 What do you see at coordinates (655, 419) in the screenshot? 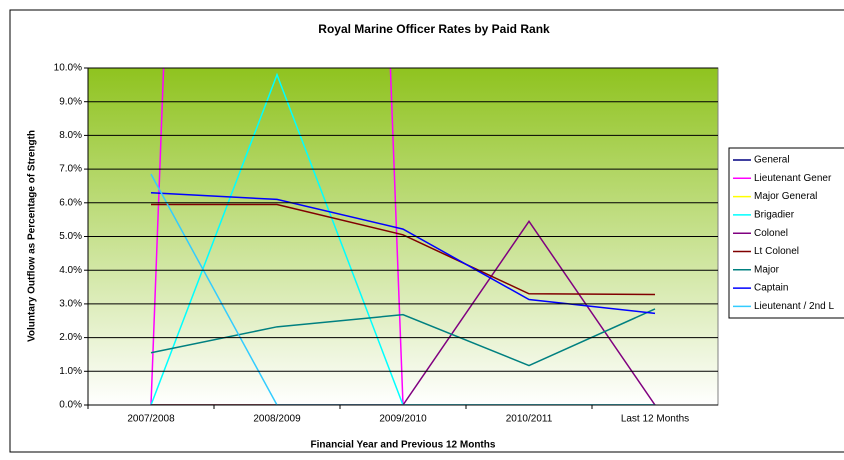
I see `x-tick-label: Last 12 Months` at bounding box center [655, 419].